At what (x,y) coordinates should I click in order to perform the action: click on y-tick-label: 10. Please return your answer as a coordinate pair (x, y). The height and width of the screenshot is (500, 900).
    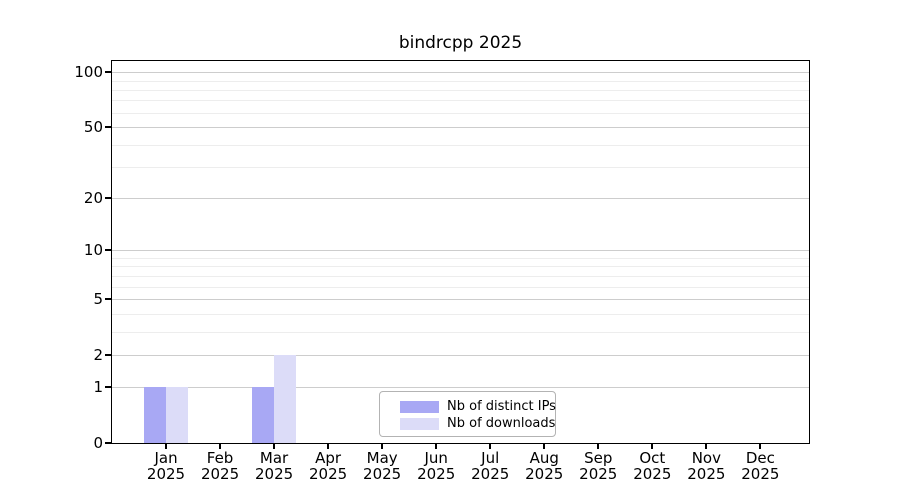
    Looking at the image, I should click on (93, 250).